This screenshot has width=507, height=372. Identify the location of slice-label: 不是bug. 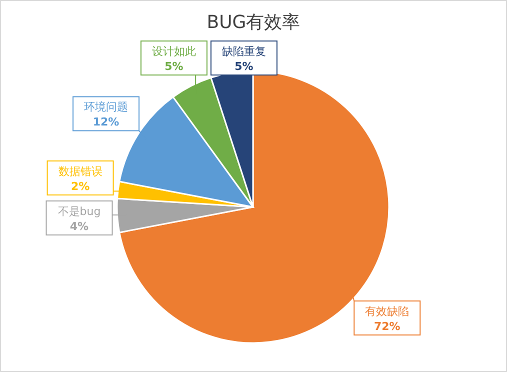
(79, 211).